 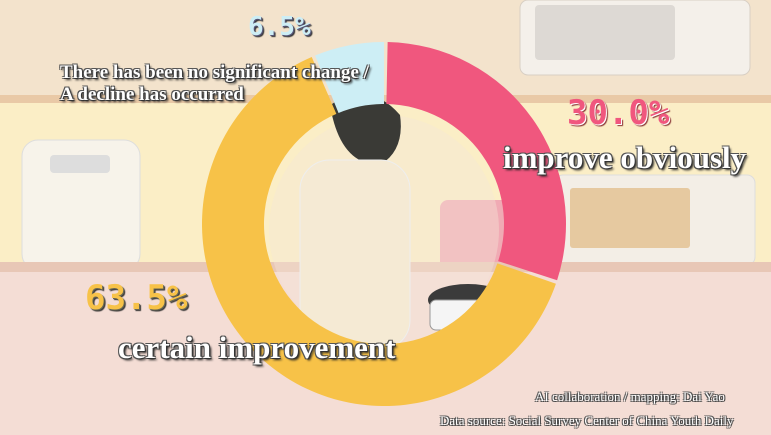 What do you see at coordinates (476, 161) in the screenshot?
I see `slice-improve-obviously` at bounding box center [476, 161].